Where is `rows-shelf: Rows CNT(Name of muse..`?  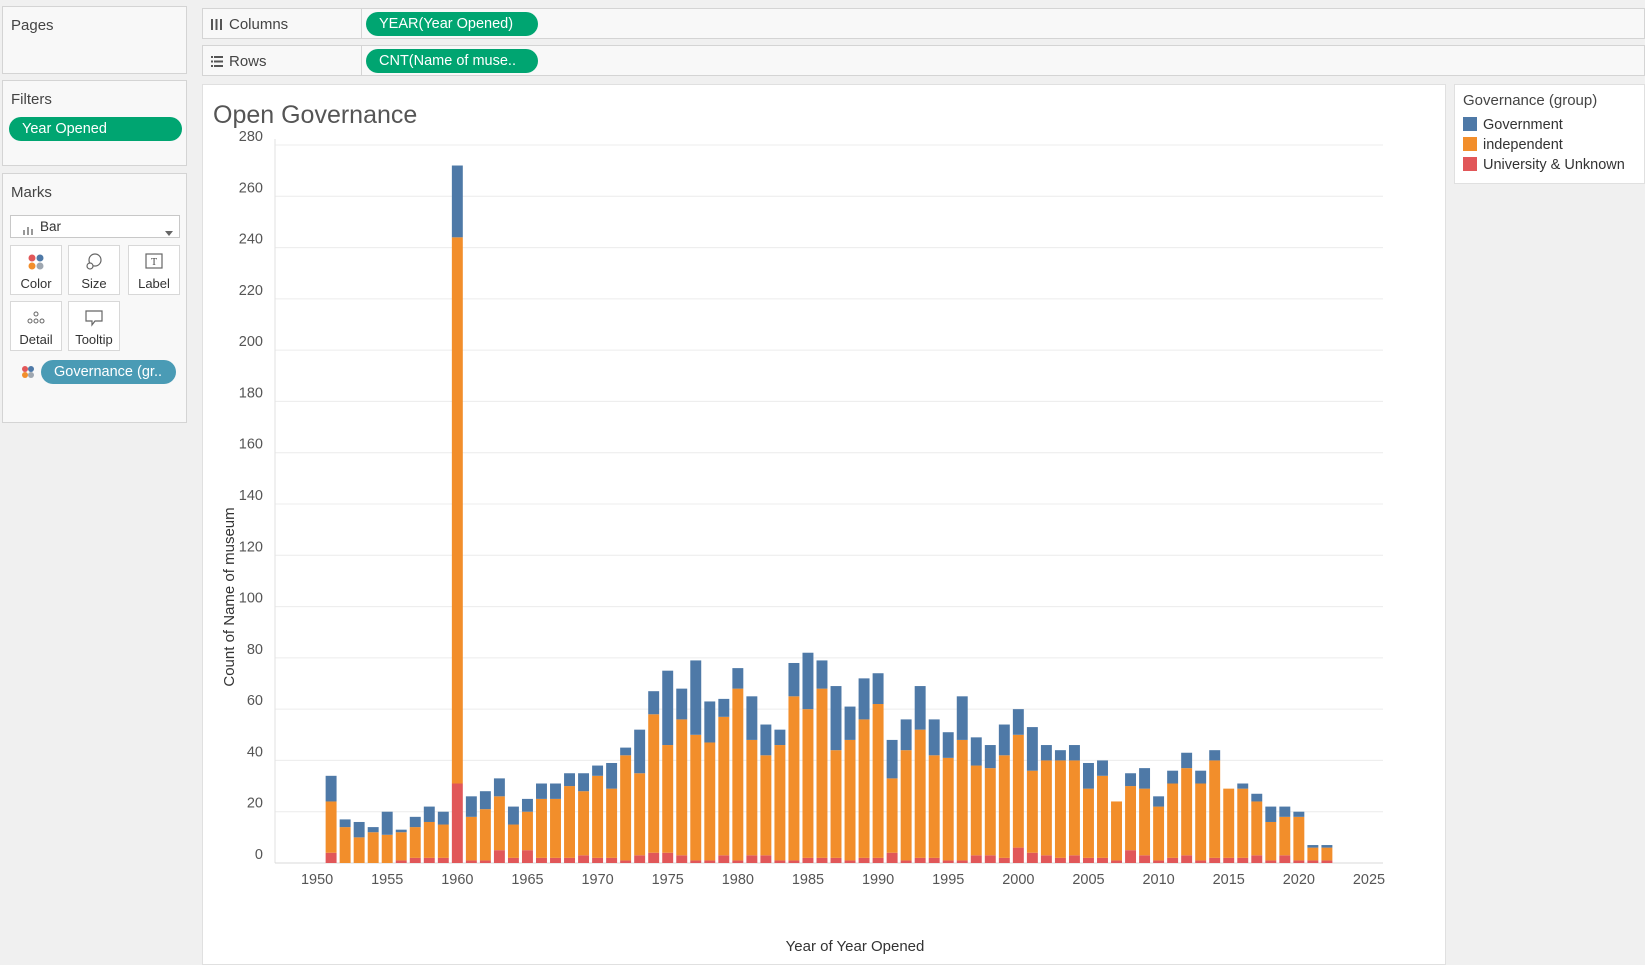
rows-shelf: Rows CNT(Name of muse.. is located at coordinates (923, 60).